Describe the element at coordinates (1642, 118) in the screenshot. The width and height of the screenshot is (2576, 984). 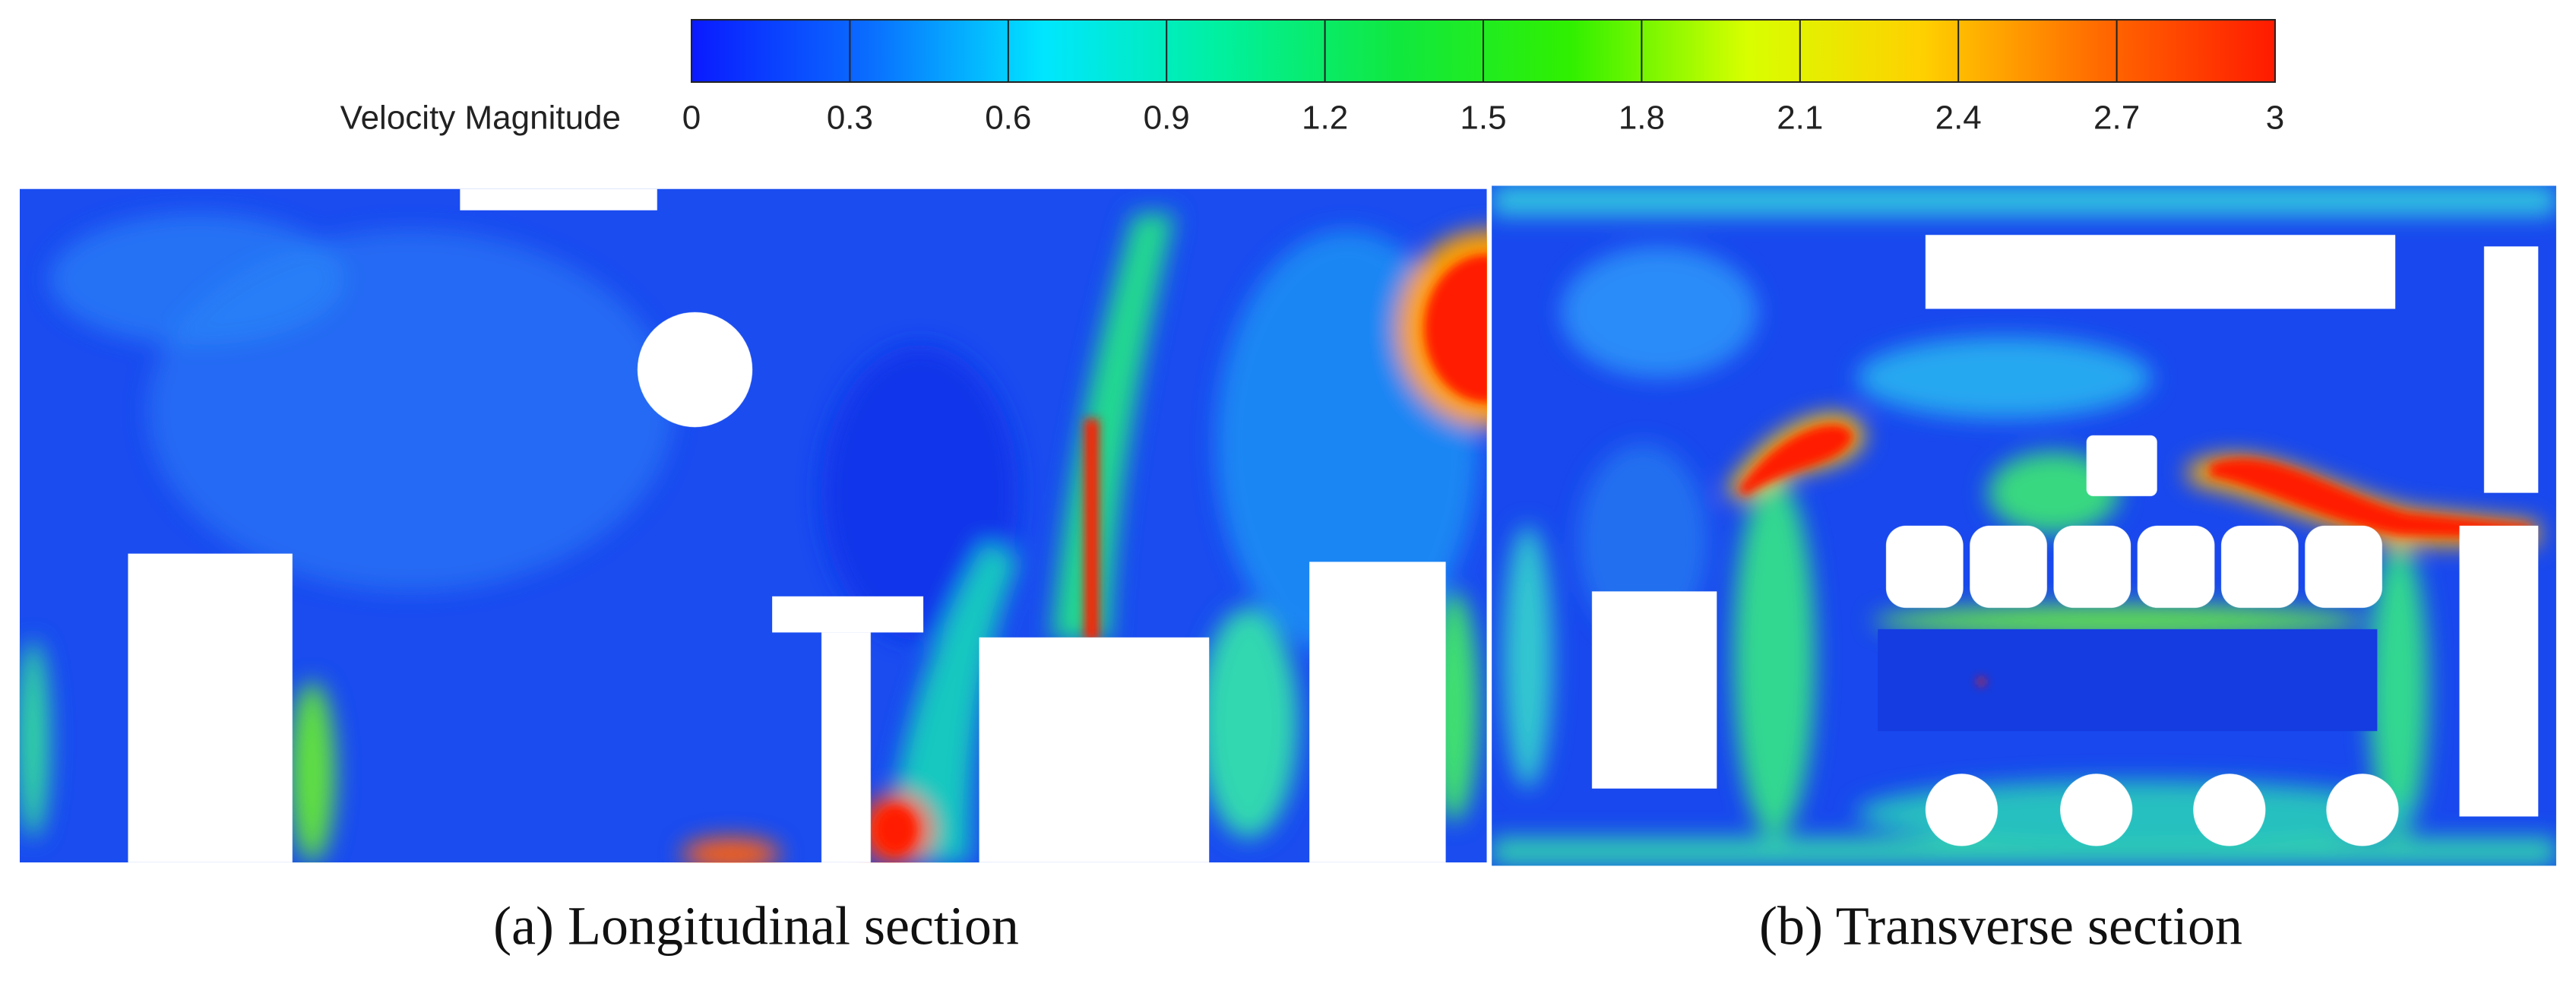
I see `colorbar-tick-label: 1.8` at that location.